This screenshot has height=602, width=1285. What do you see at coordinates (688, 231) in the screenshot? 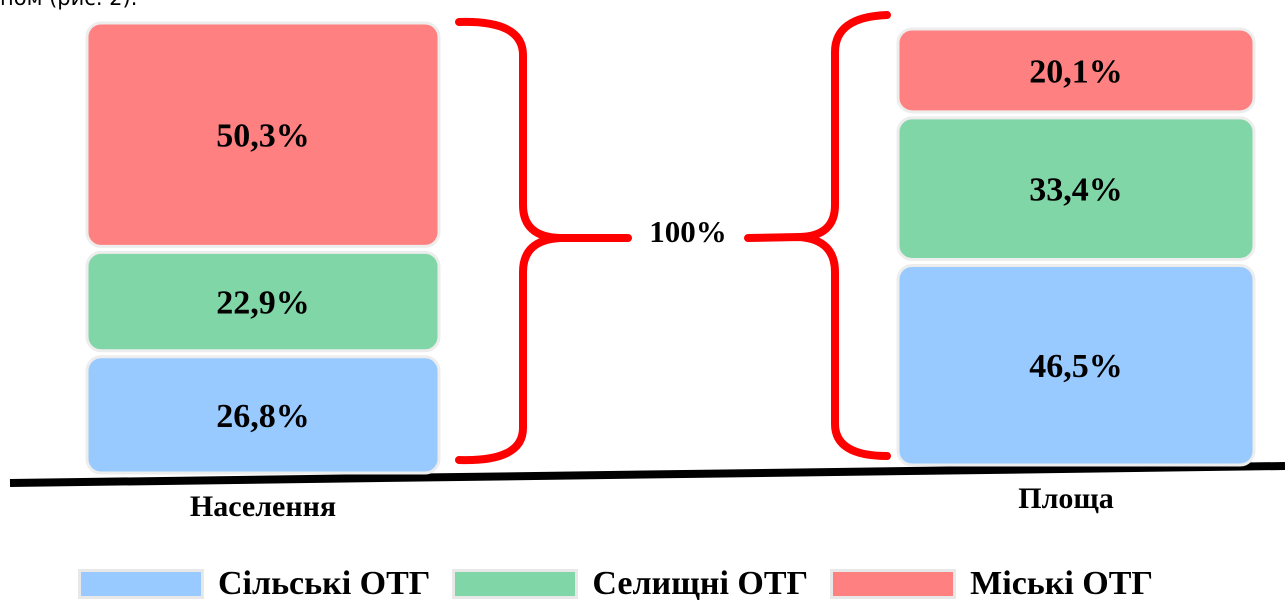
I see `total-label: 100%` at bounding box center [688, 231].